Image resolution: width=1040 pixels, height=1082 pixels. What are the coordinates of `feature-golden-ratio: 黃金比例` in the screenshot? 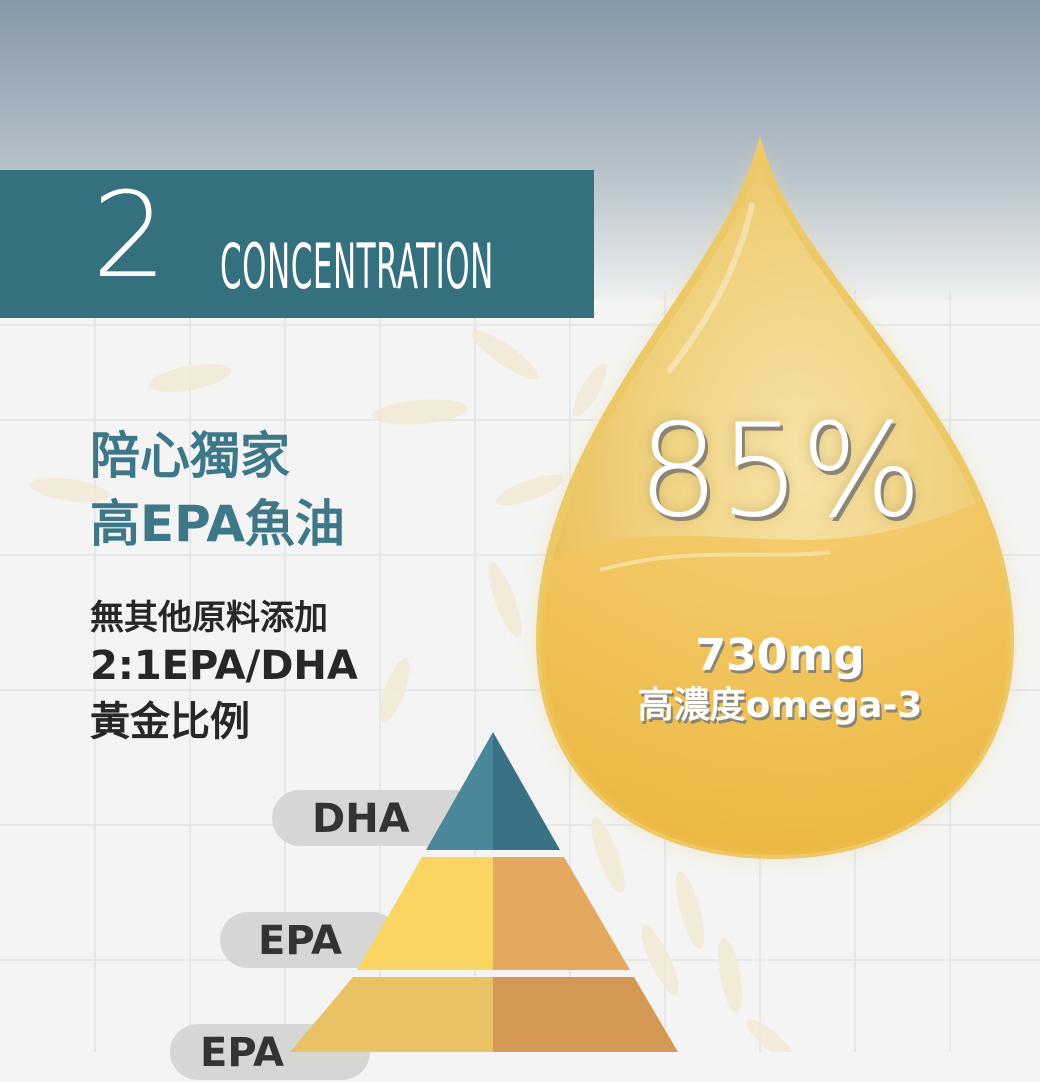 It's located at (170, 722).